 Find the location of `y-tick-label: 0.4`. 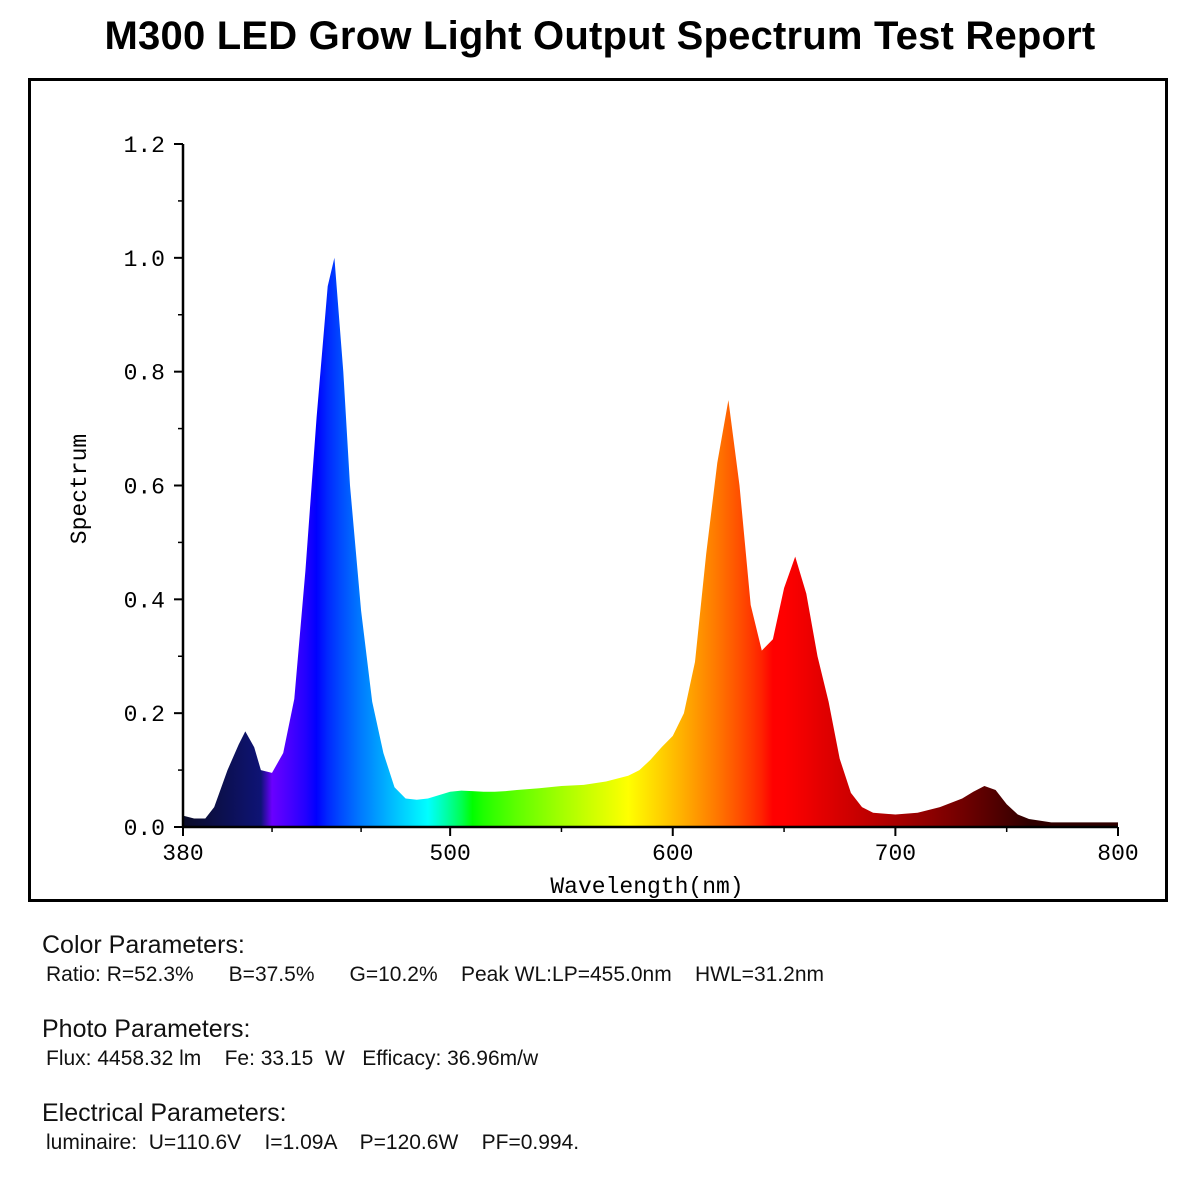

y-tick-label: 0.4 is located at coordinates (144, 601).